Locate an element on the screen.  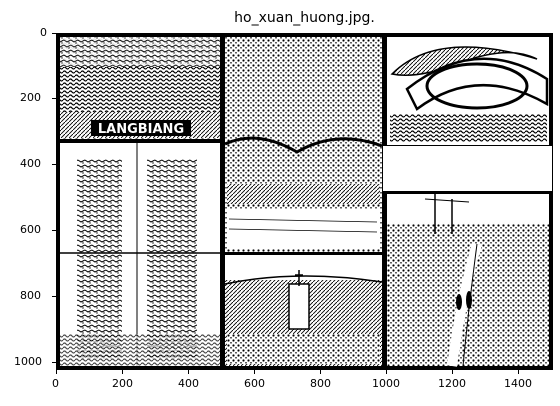
y-tick-label: 1000 is located at coordinates (28, 361).